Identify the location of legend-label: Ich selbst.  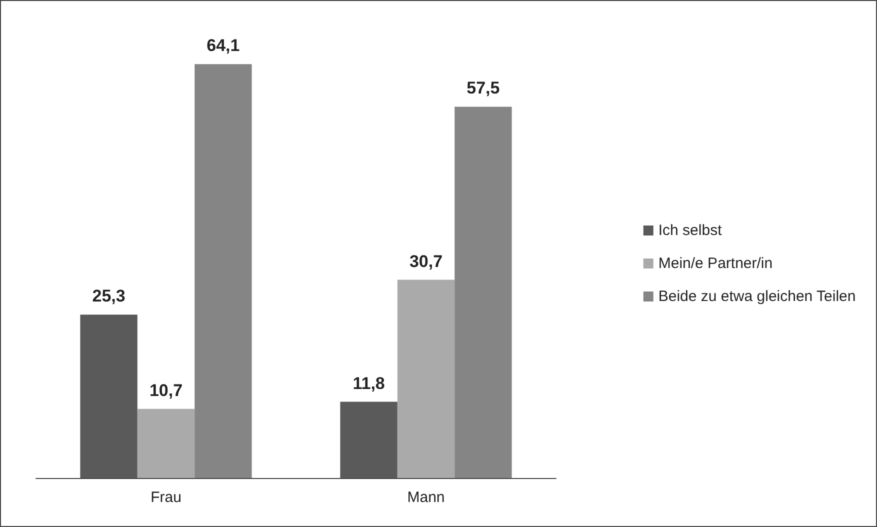
(690, 230).